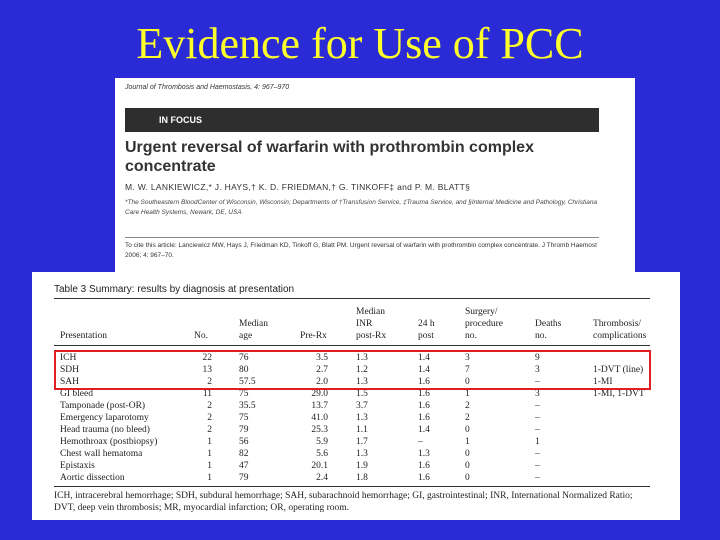 This screenshot has width=720, height=540. I want to click on table-cell-age: 56, so click(244, 442).